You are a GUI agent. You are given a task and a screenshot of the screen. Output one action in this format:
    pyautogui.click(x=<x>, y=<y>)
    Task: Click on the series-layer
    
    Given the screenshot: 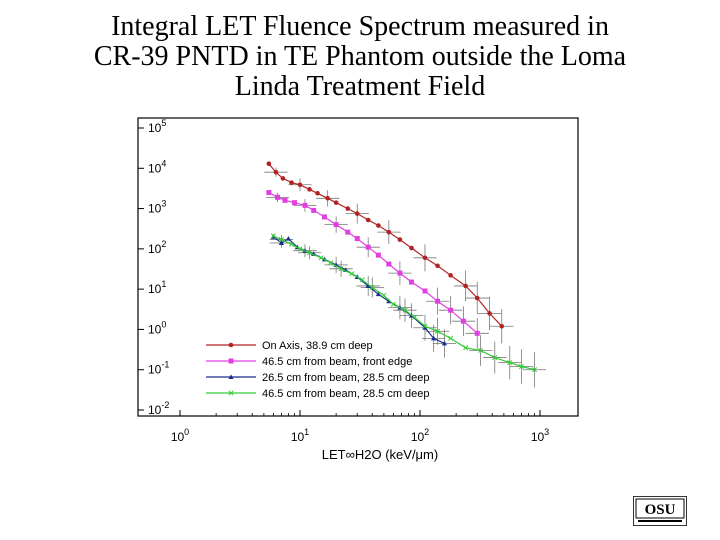 What is the action you would take?
    pyautogui.click(x=402, y=267)
    